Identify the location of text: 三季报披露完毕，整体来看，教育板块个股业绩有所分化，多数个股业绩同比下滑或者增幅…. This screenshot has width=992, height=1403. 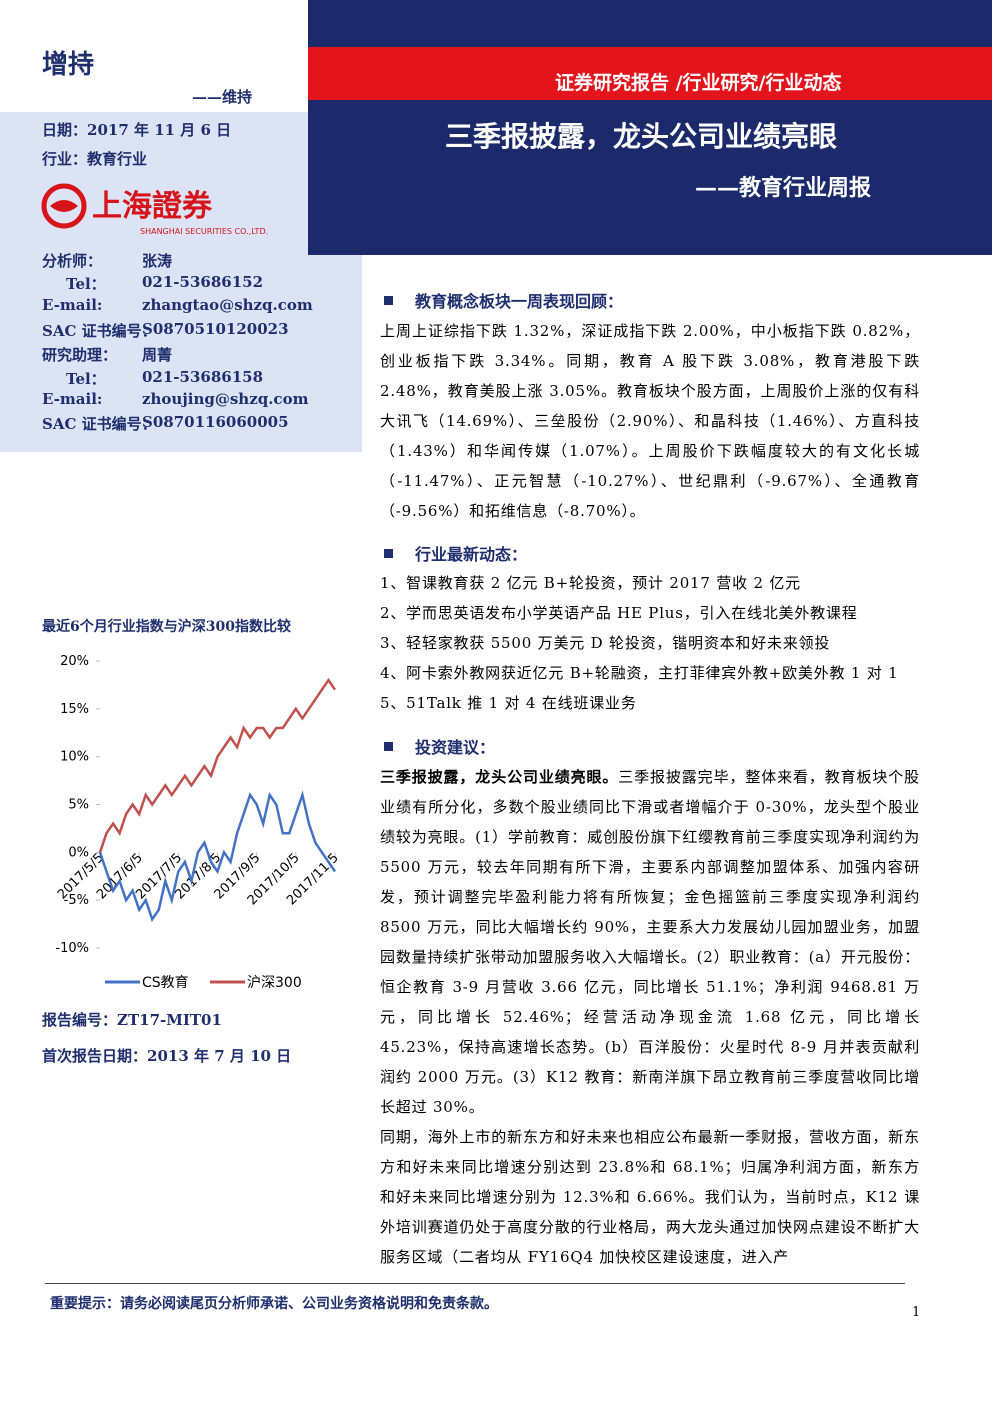
(650, 942).